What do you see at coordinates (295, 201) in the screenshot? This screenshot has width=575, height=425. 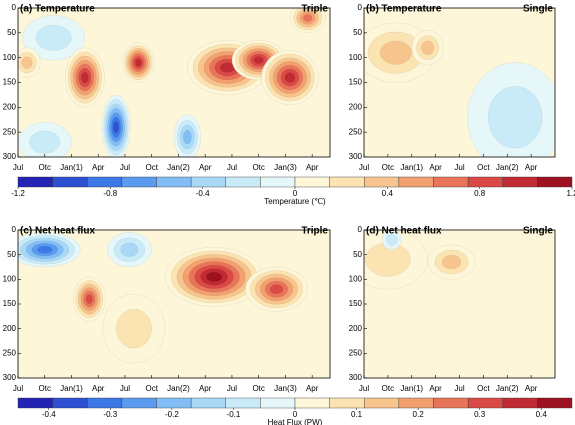 I see `colorbar-title: Temperature (℃)` at bounding box center [295, 201].